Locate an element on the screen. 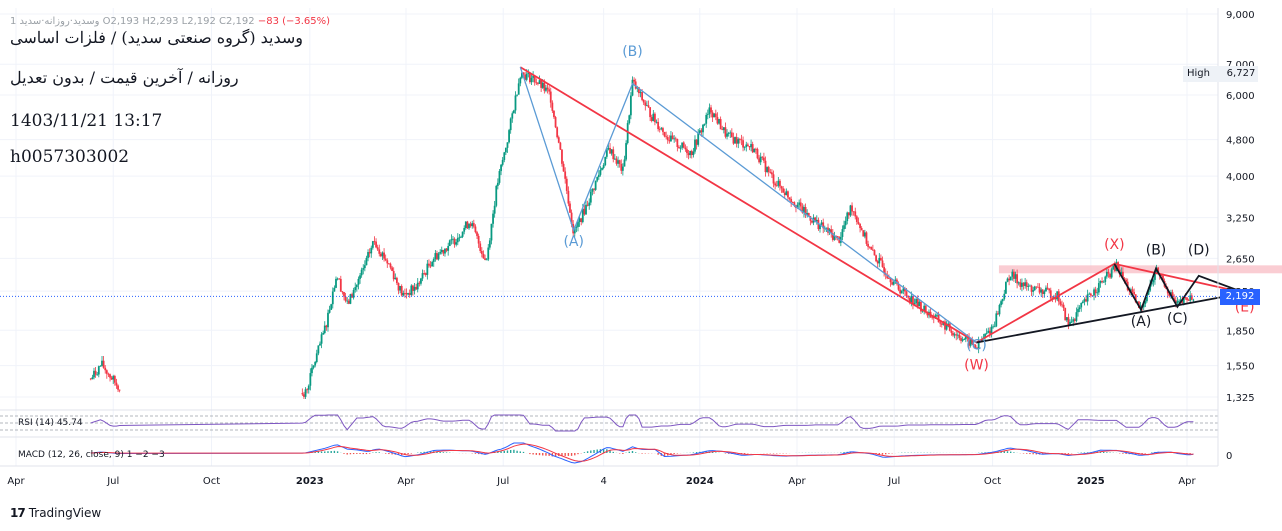  high-marker-value: 6,727 is located at coordinates (1241, 74).